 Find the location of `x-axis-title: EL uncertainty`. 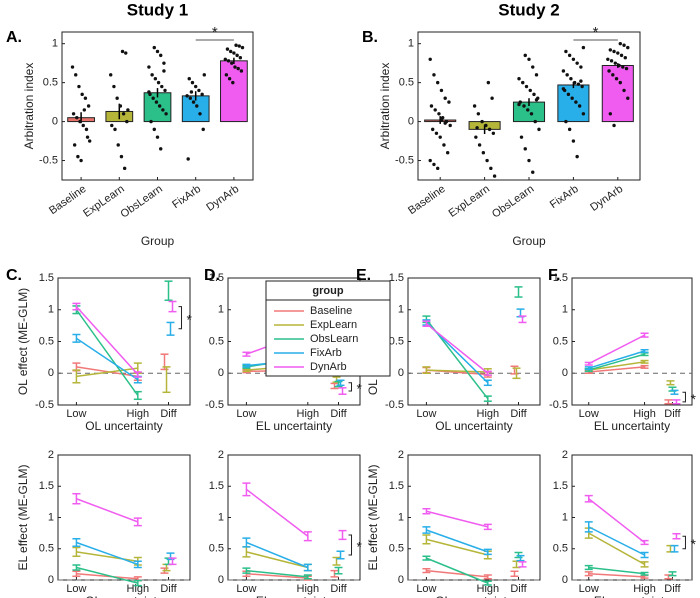

x-axis-title: EL uncertainty is located at coordinates (632, 596).